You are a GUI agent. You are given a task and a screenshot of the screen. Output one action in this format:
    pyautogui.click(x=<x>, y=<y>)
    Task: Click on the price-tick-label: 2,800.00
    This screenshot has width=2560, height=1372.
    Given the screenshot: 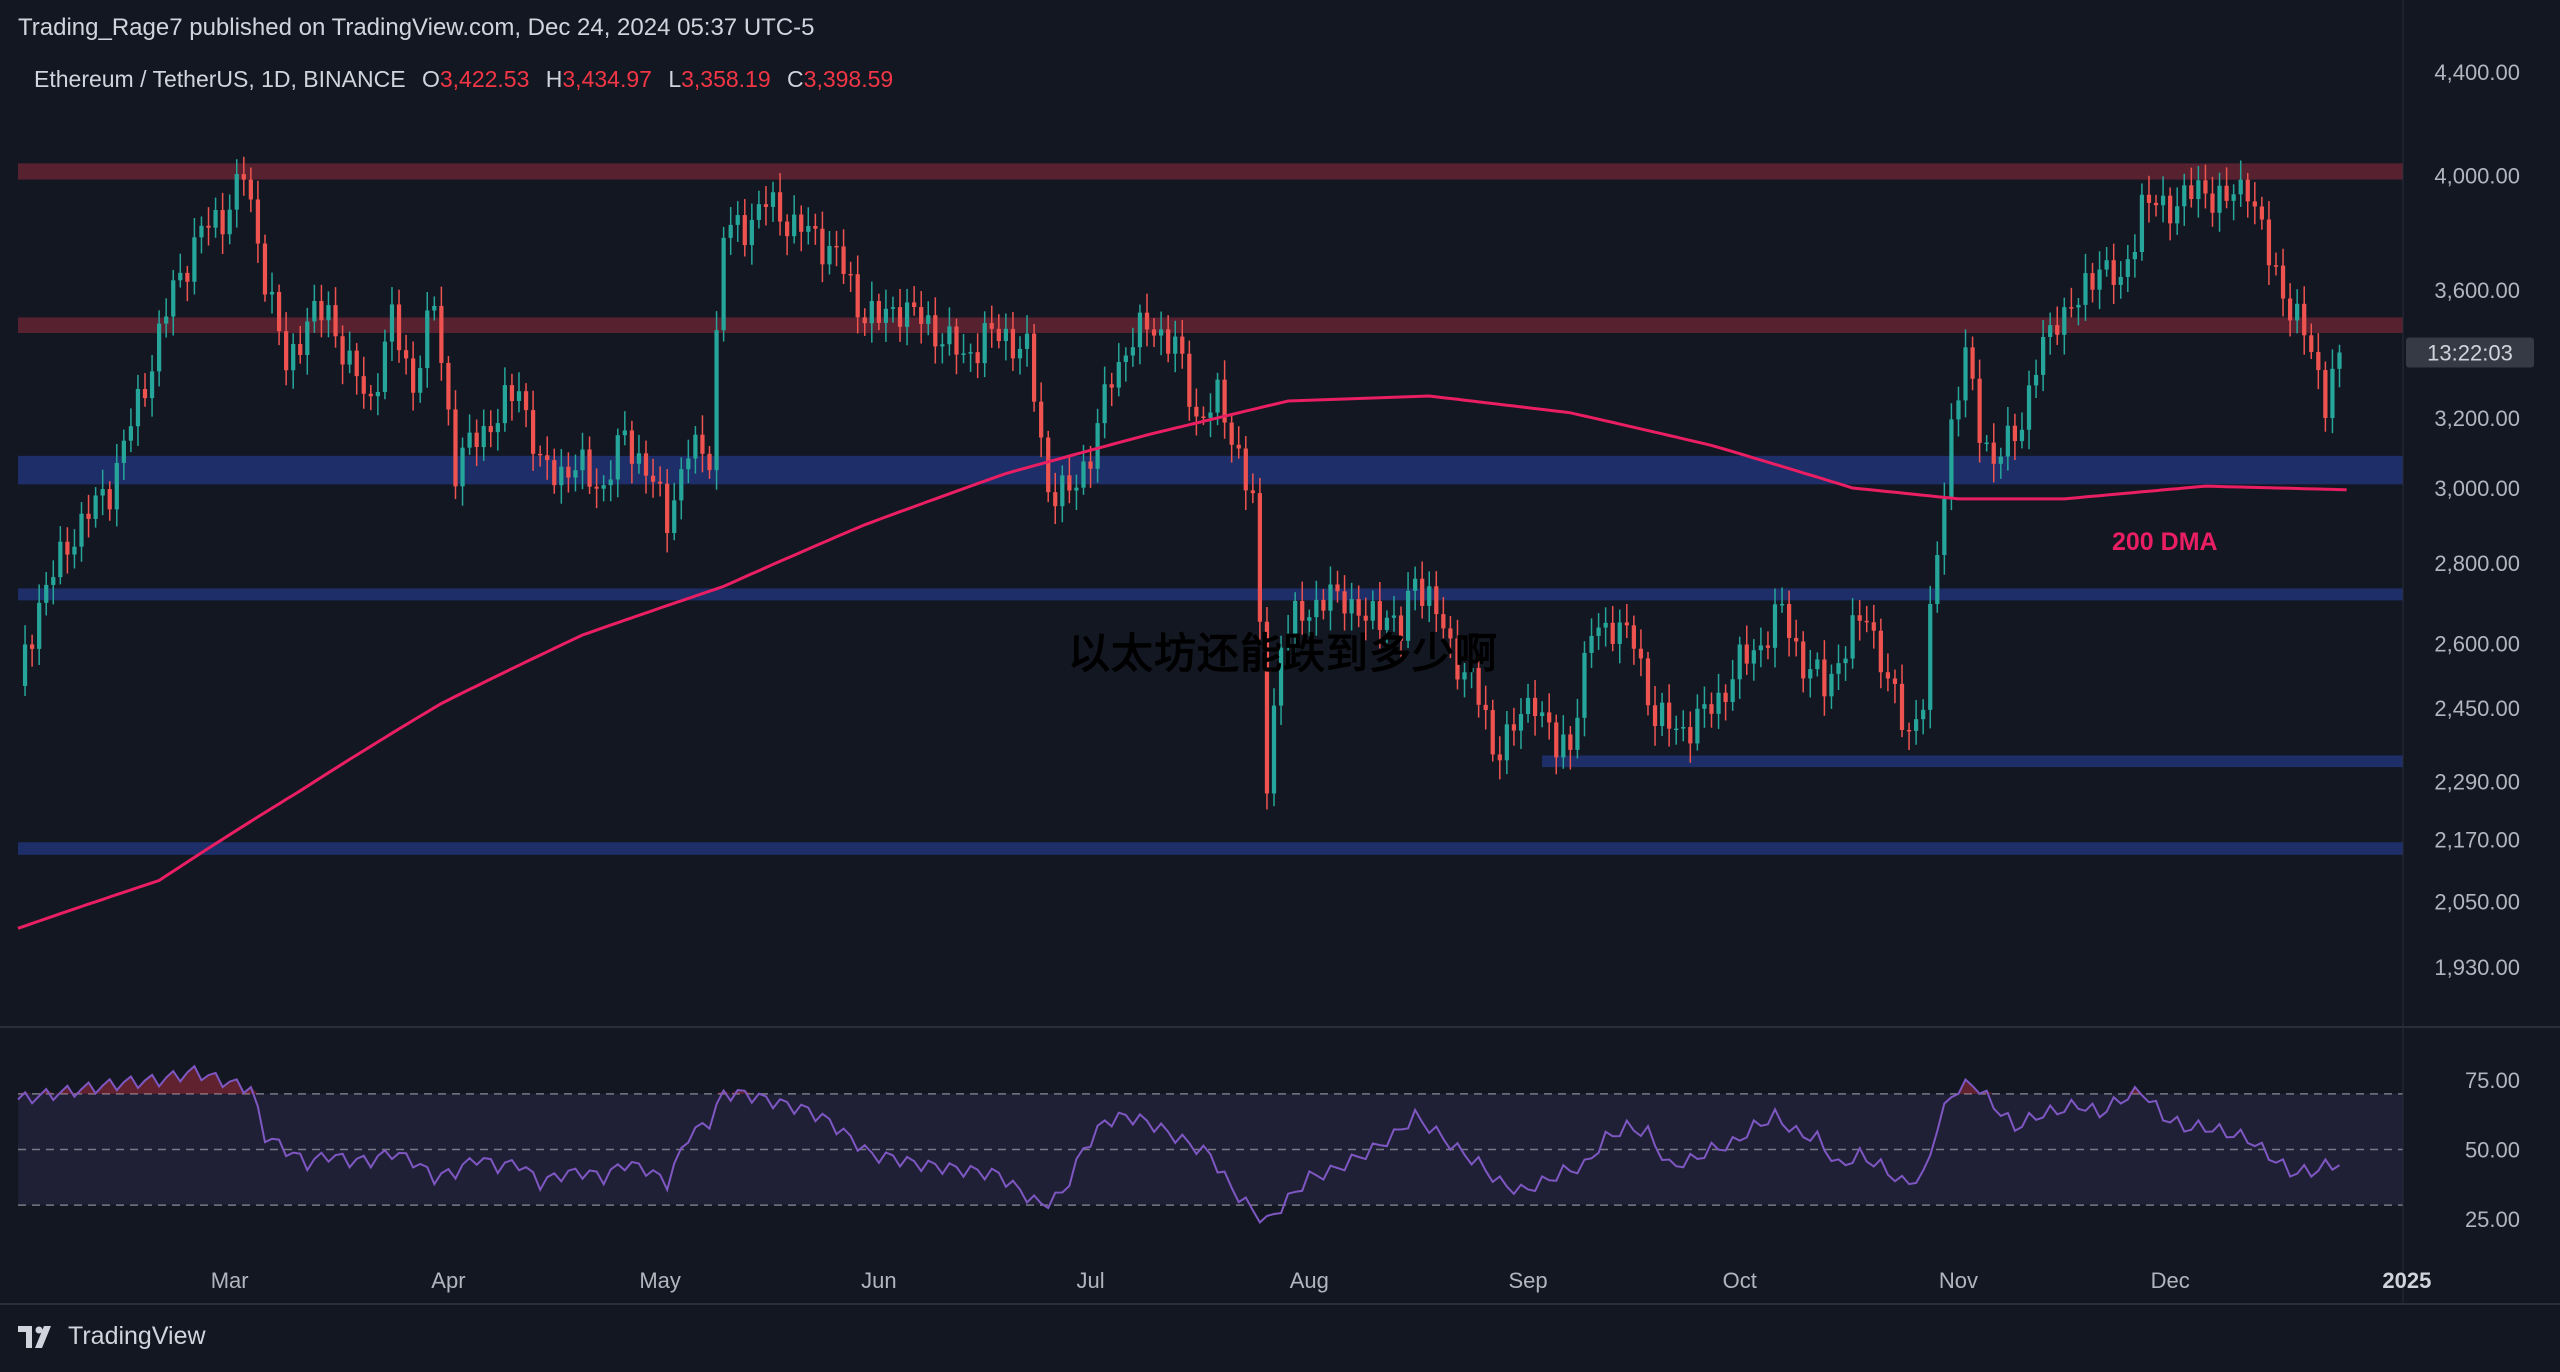 What is the action you would take?
    pyautogui.click(x=2477, y=563)
    